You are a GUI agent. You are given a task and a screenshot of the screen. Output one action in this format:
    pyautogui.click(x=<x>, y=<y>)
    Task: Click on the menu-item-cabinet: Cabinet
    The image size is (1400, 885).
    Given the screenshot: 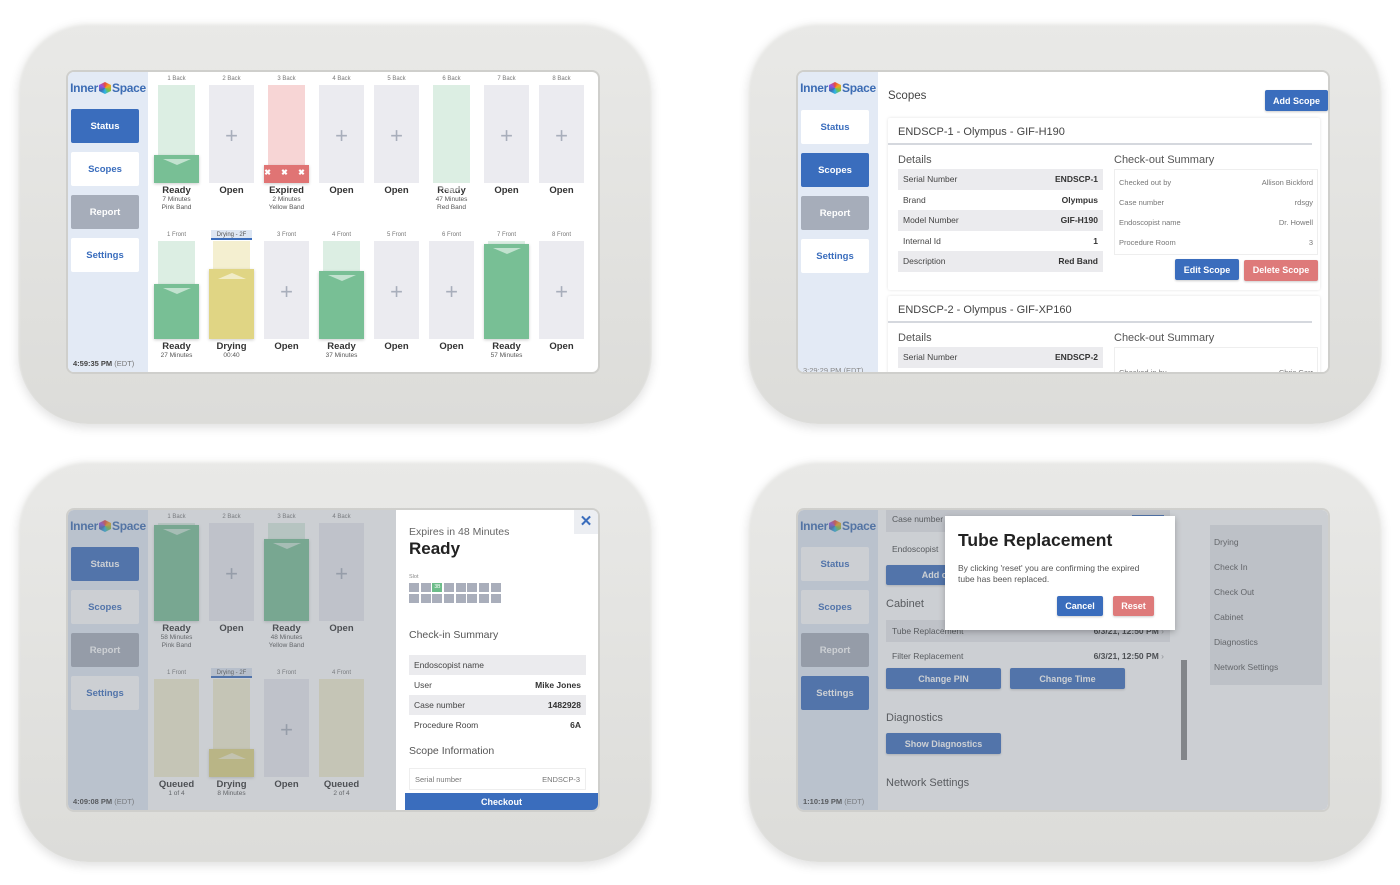 What is the action you would take?
    pyautogui.click(x=1229, y=617)
    